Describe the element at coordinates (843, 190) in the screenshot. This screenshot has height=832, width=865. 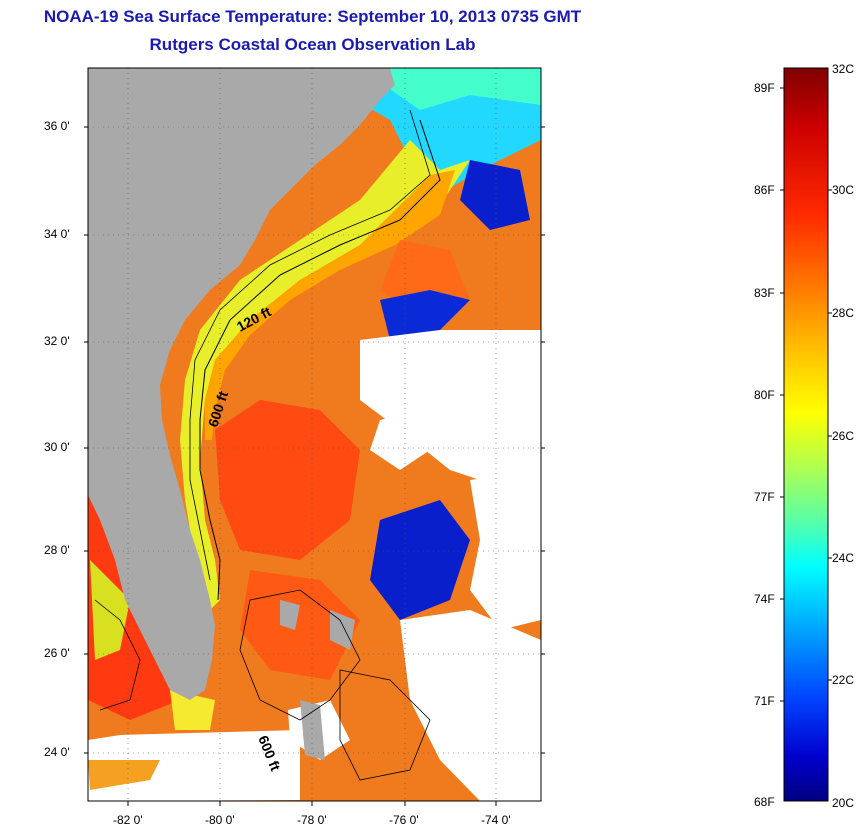
I see `colorbar-c-label: 30C` at that location.